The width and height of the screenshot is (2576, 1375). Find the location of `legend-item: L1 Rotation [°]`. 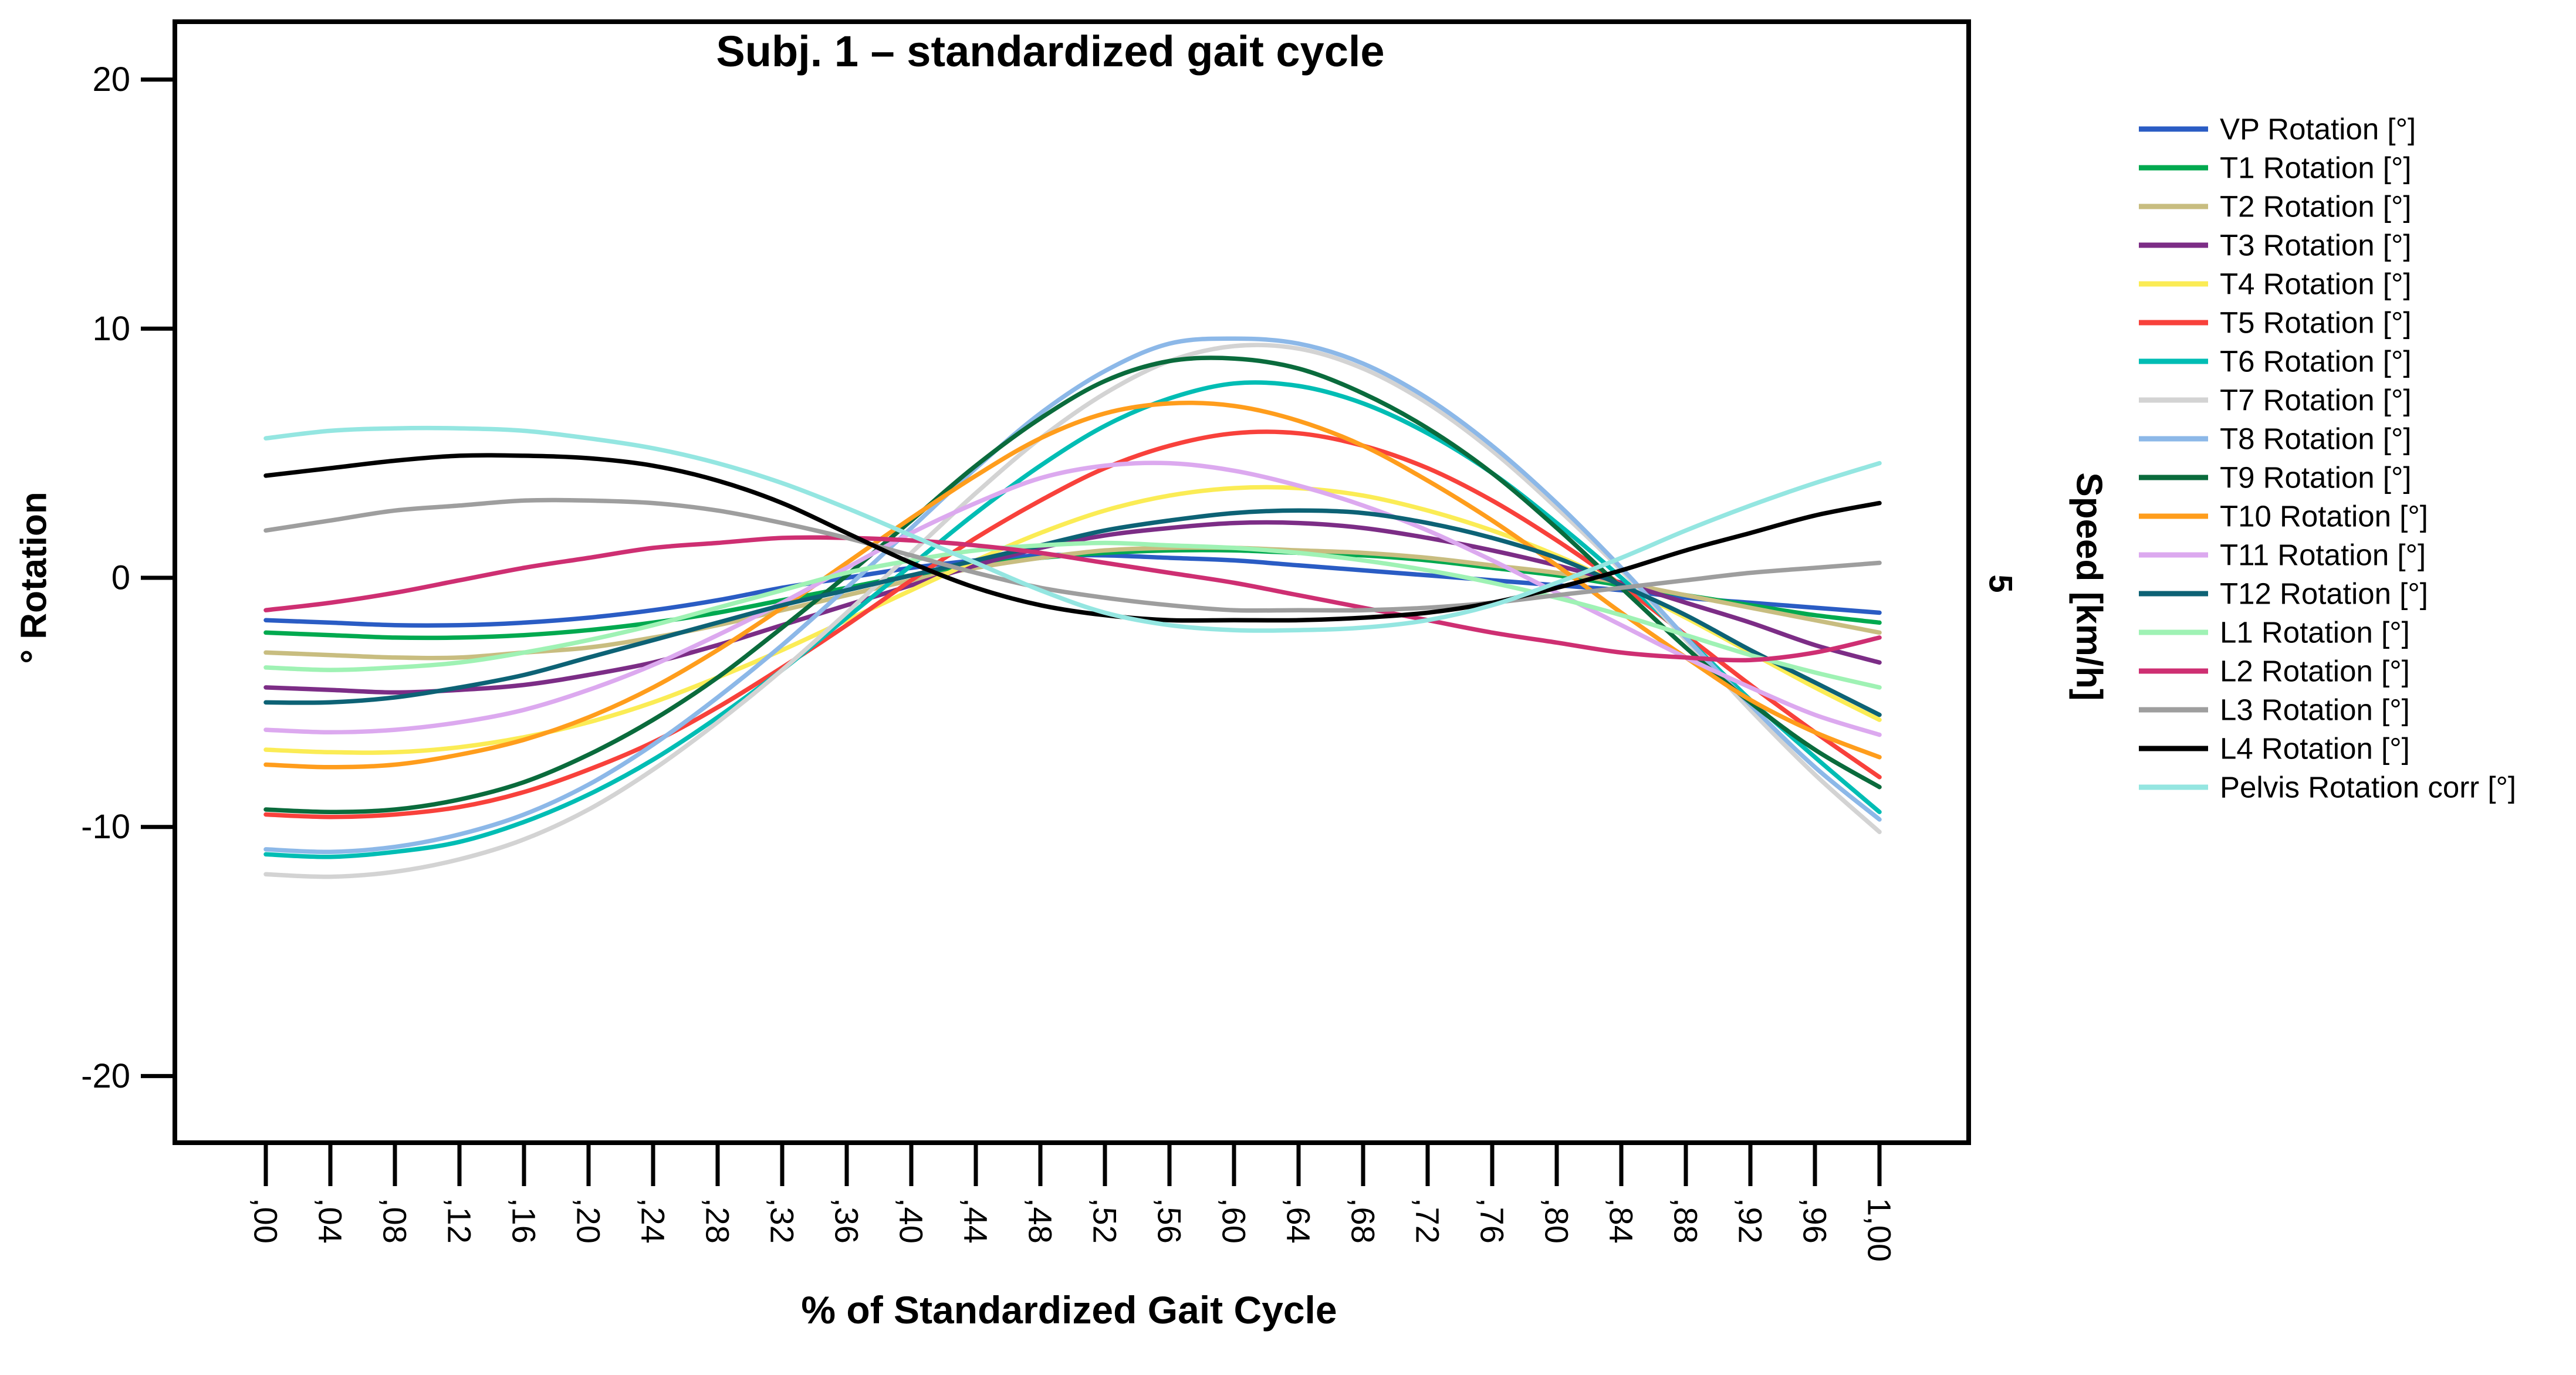

legend-item: L1 Rotation [°] is located at coordinates (2274, 632).